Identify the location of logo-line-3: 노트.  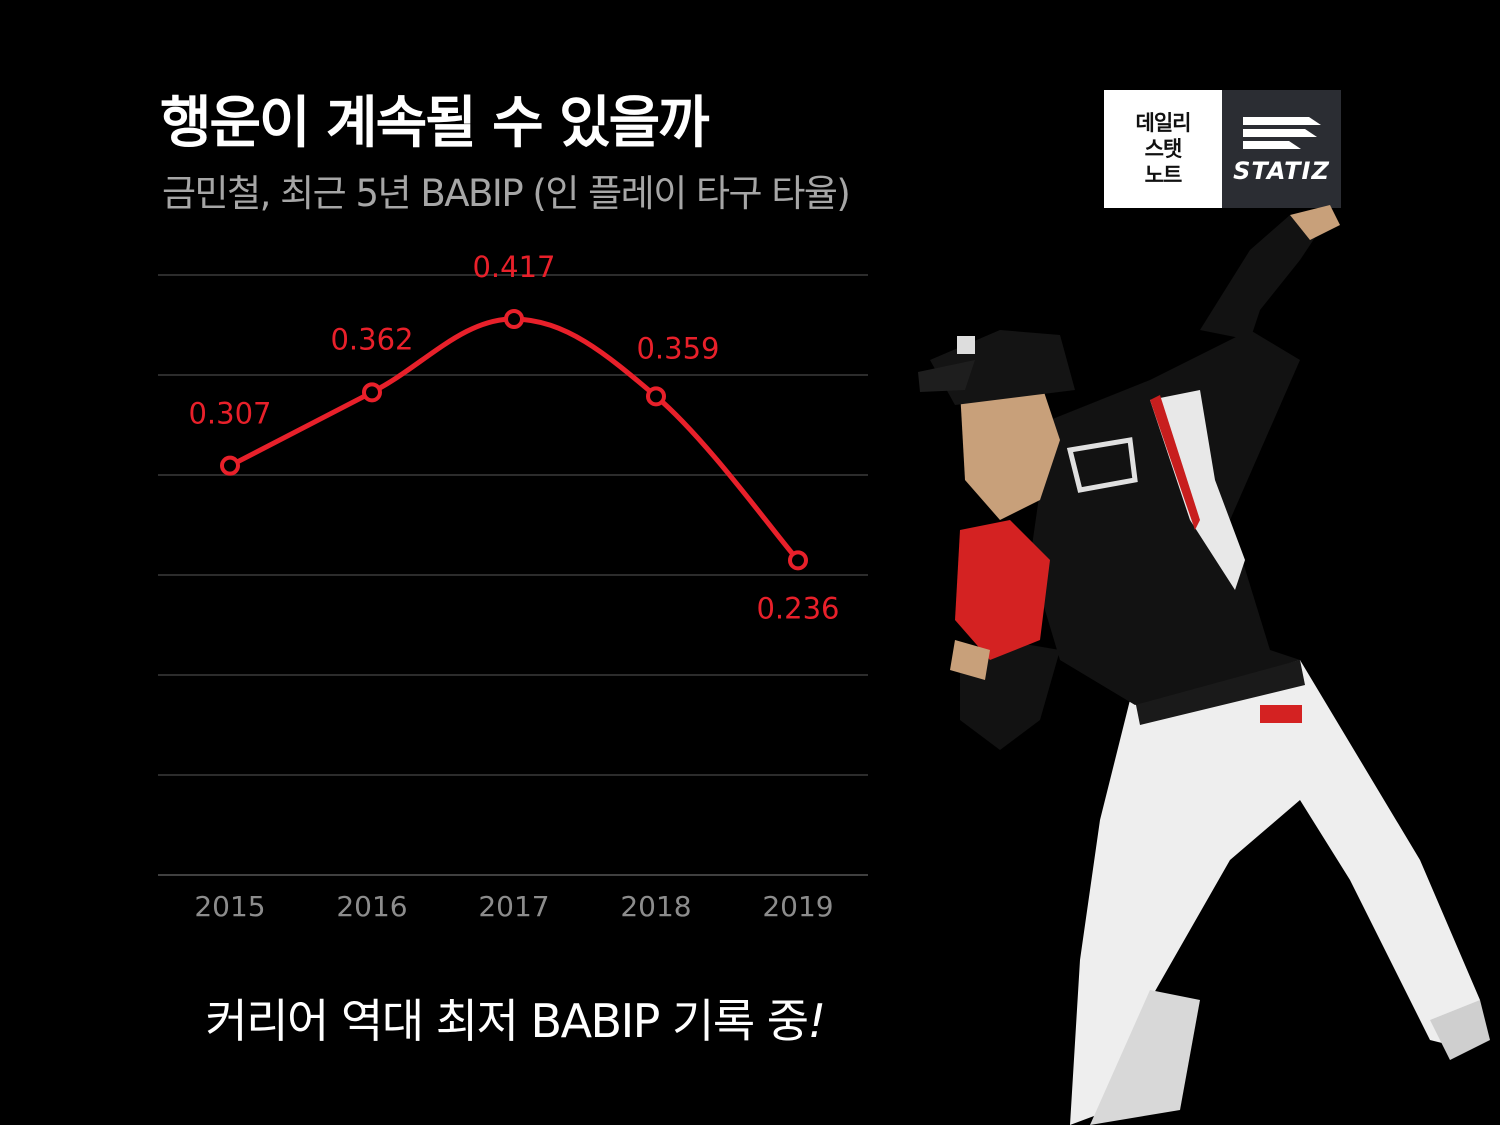
(1163, 175).